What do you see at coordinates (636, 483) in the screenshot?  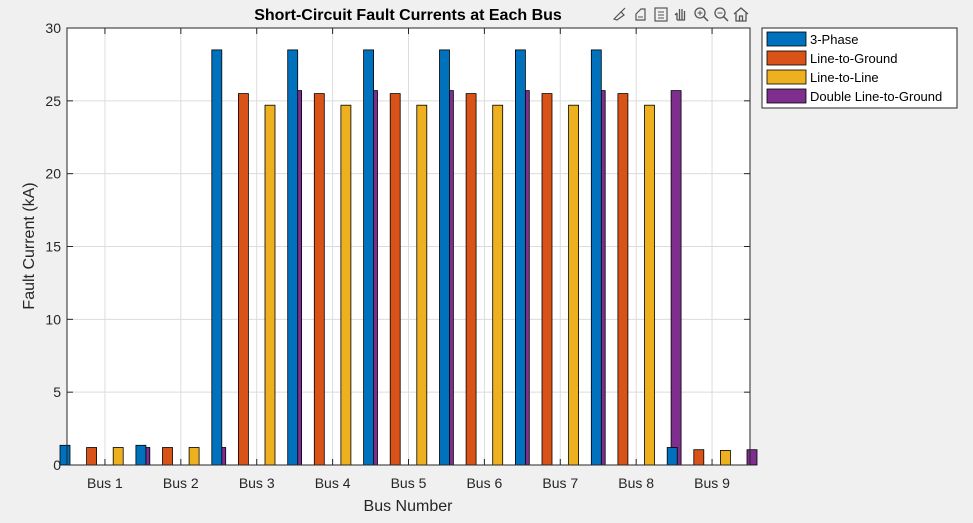 I see `x-tick-label: Bus 8` at bounding box center [636, 483].